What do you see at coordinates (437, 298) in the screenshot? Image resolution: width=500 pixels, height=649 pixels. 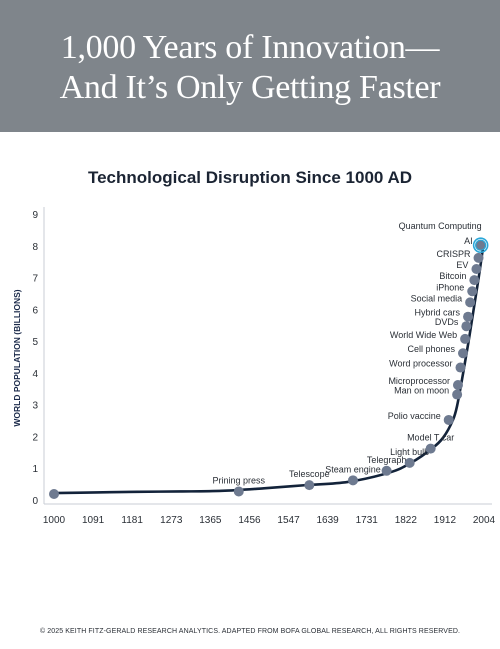 I see `data-label: Social media` at bounding box center [437, 298].